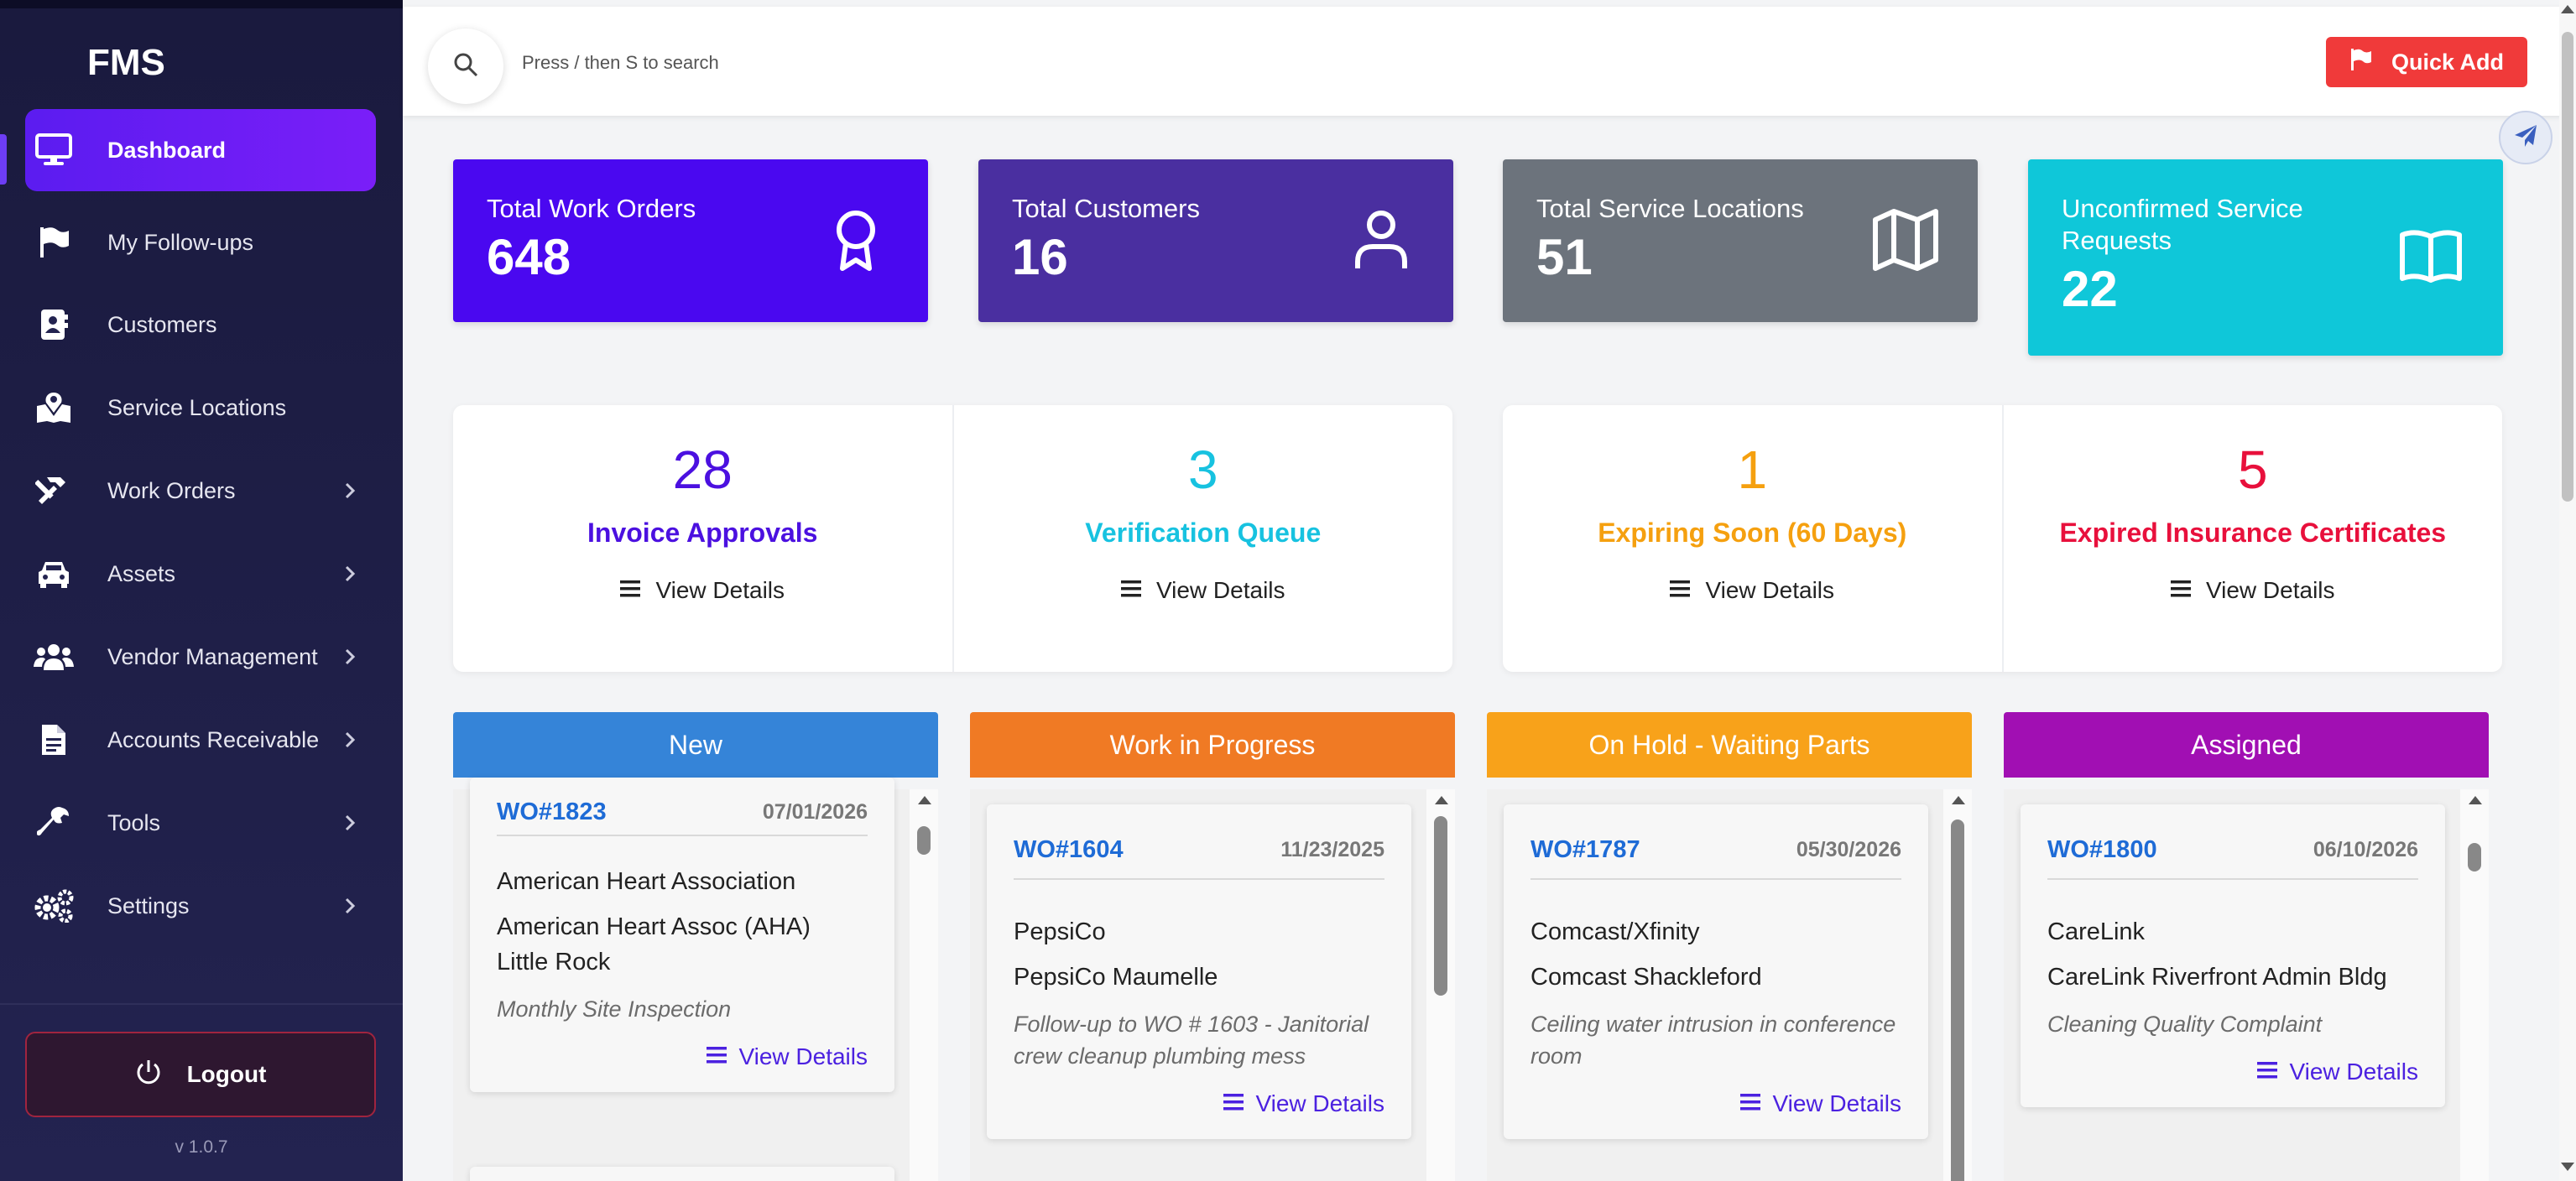 Image resolution: width=2576 pixels, height=1181 pixels. What do you see at coordinates (690, 240) in the screenshot?
I see `stat-card-total-work-orders: Total Work Orders 648` at bounding box center [690, 240].